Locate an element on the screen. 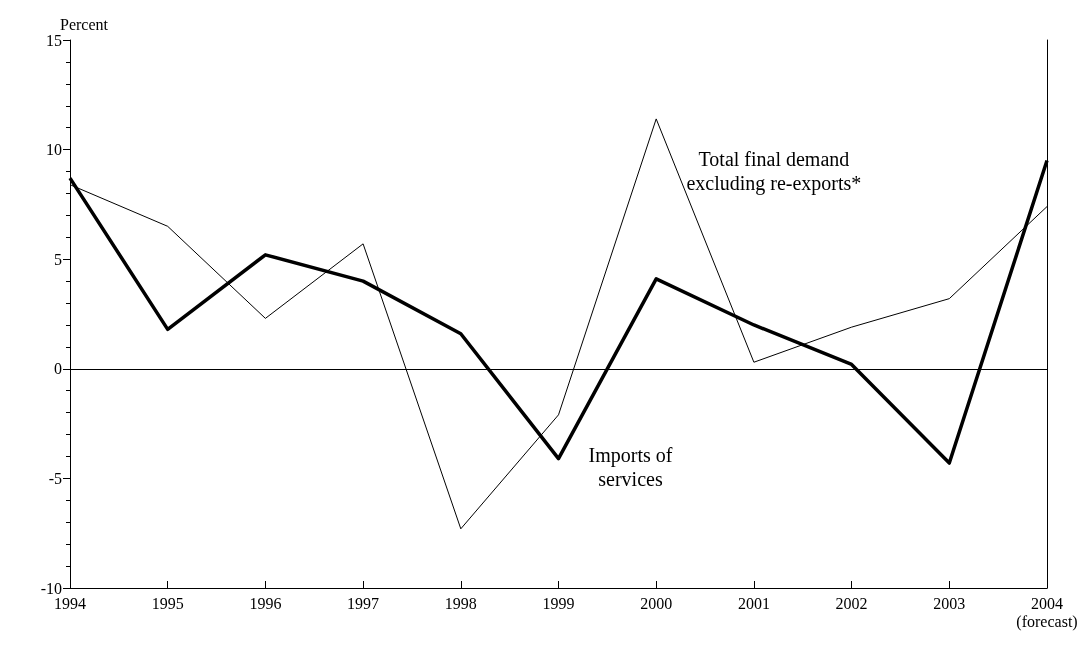  x-tick-label: 2004 (forecast) is located at coordinates (1047, 612).